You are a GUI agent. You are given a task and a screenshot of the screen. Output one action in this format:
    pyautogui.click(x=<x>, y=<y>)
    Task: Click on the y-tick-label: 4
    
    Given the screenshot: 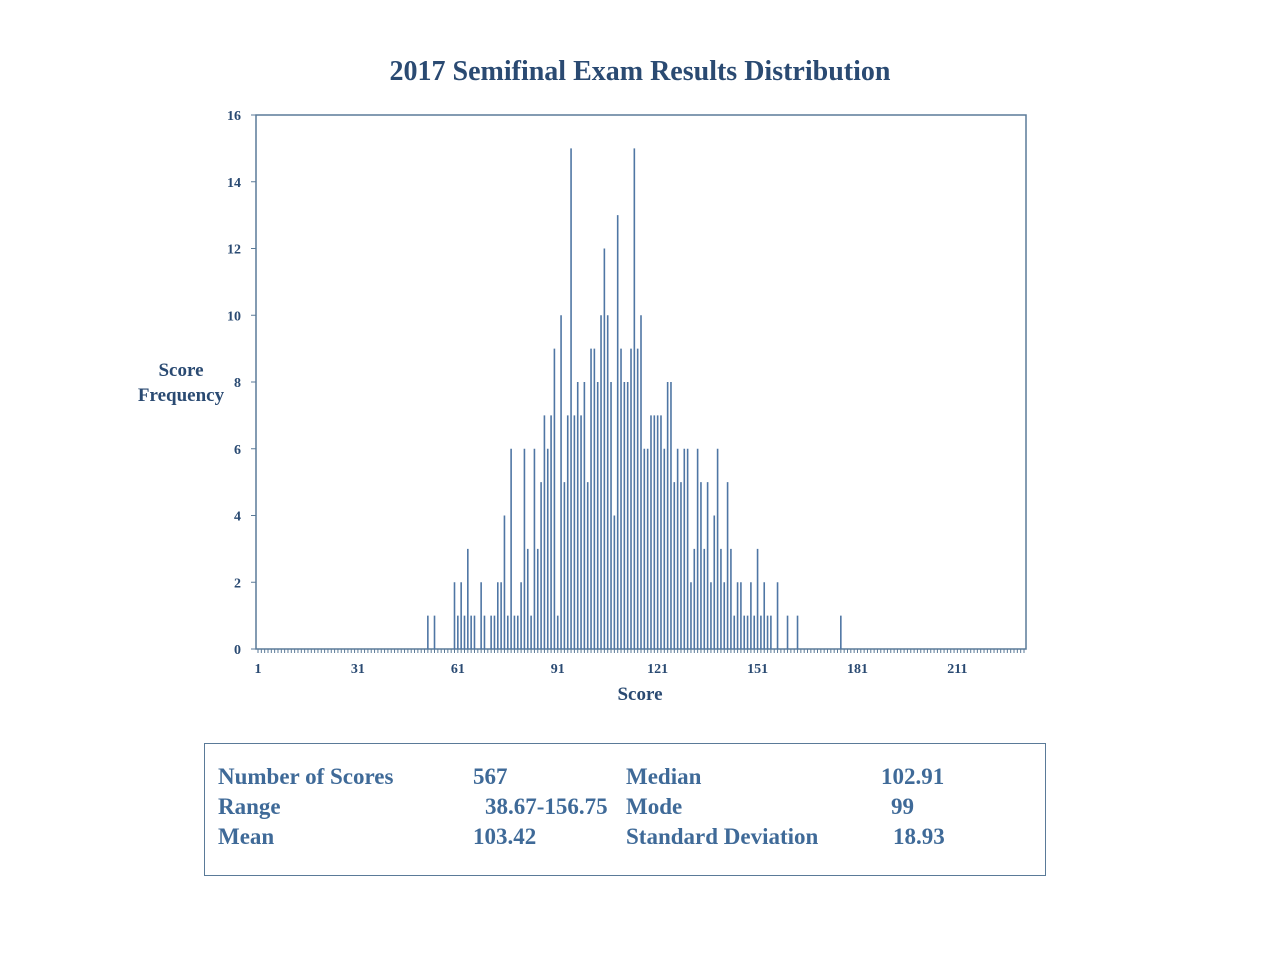 What is the action you would take?
    pyautogui.click(x=237, y=517)
    